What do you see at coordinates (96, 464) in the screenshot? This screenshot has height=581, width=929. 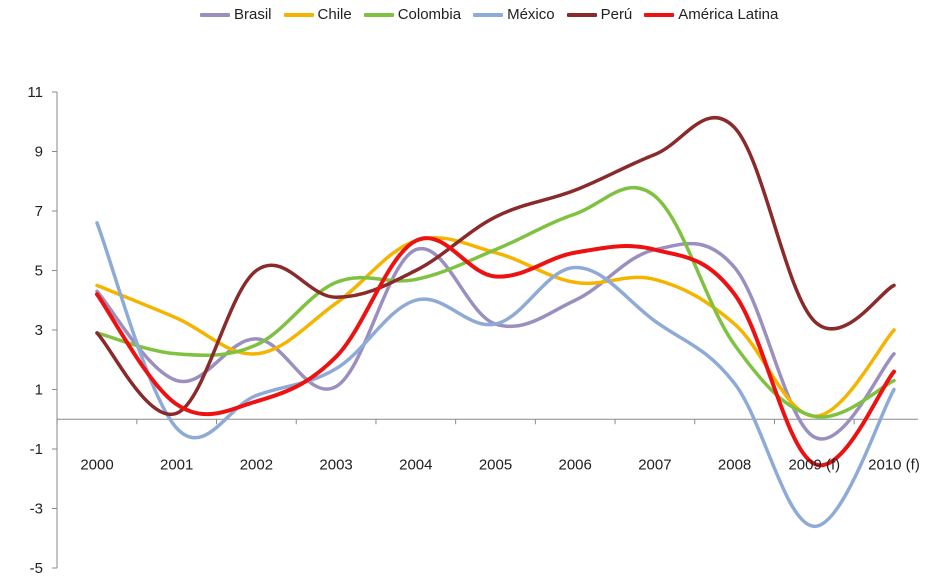 I see `x-tick-label: 2000` at bounding box center [96, 464].